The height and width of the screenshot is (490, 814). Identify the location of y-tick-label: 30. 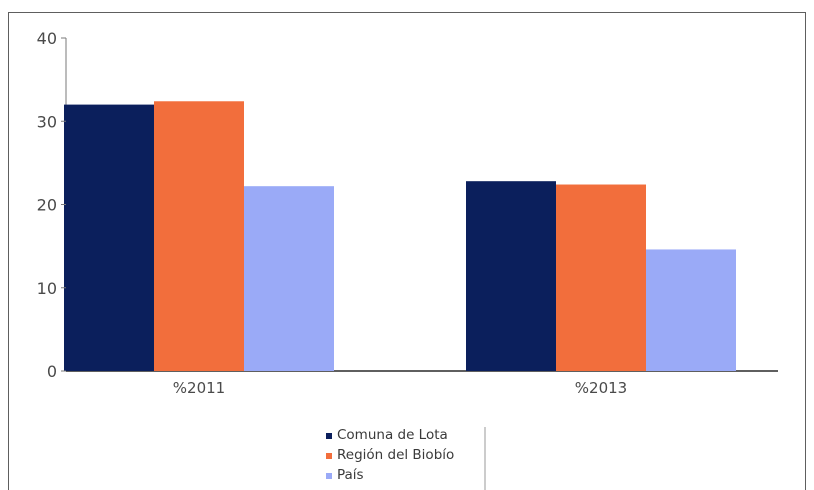
(47, 121).